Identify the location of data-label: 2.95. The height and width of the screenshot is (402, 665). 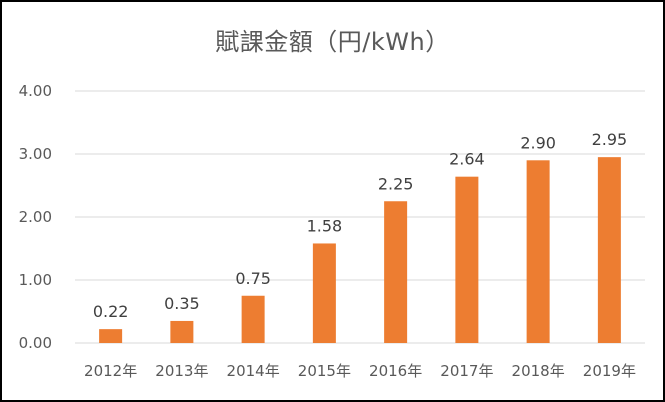
(610, 139).